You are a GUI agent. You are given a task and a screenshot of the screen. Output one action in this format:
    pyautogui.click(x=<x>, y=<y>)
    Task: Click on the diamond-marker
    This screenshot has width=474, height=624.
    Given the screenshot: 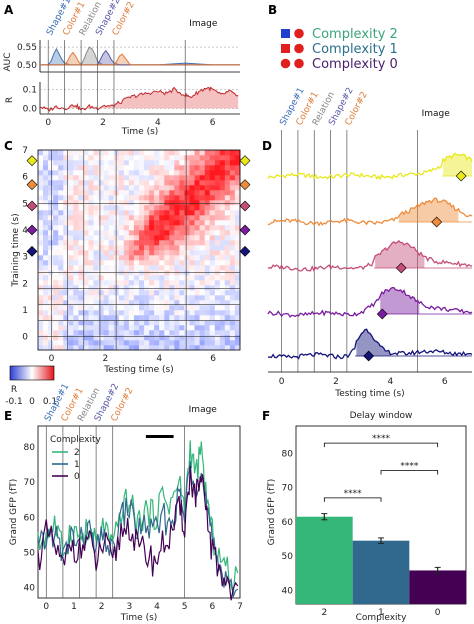 What is the action you would take?
    pyautogui.click(x=369, y=356)
    